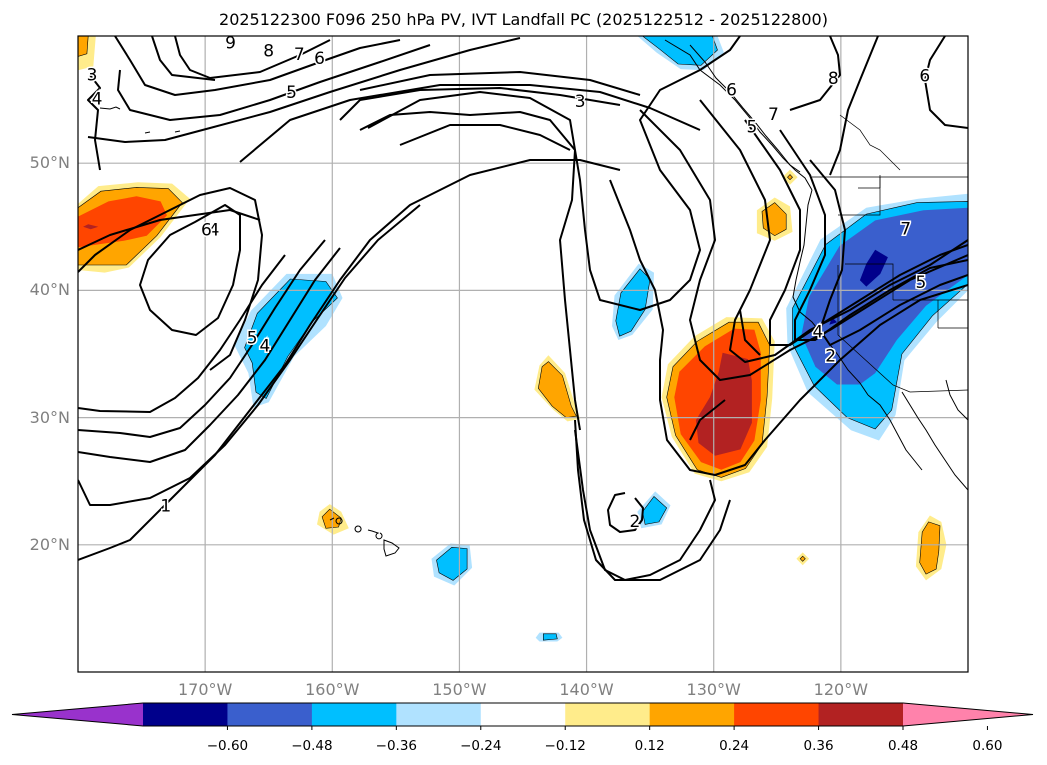 This screenshot has width=1047, height=765. Describe the element at coordinates (312, 746) in the screenshot. I see `colorbar-tick-label: −0.48` at that location.